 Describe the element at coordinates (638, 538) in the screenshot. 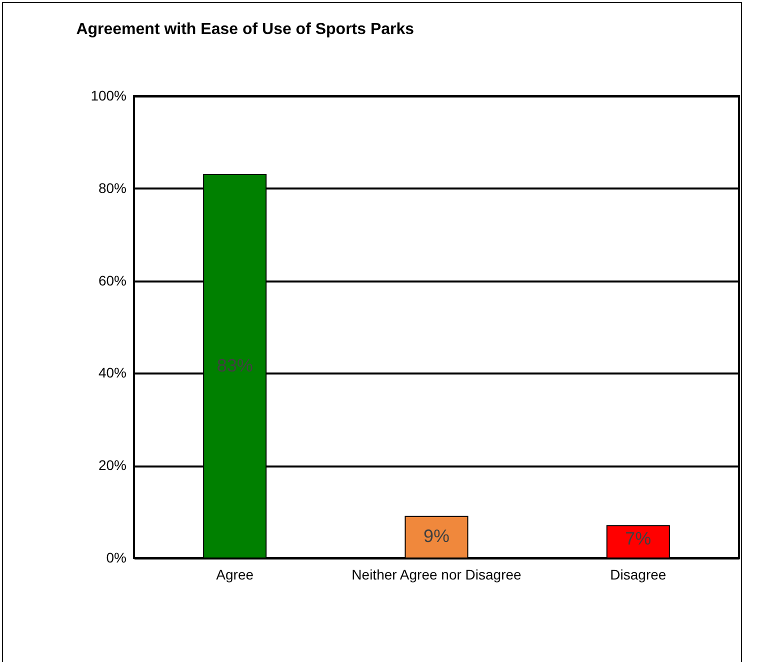

I see `data-label: 7%` at that location.